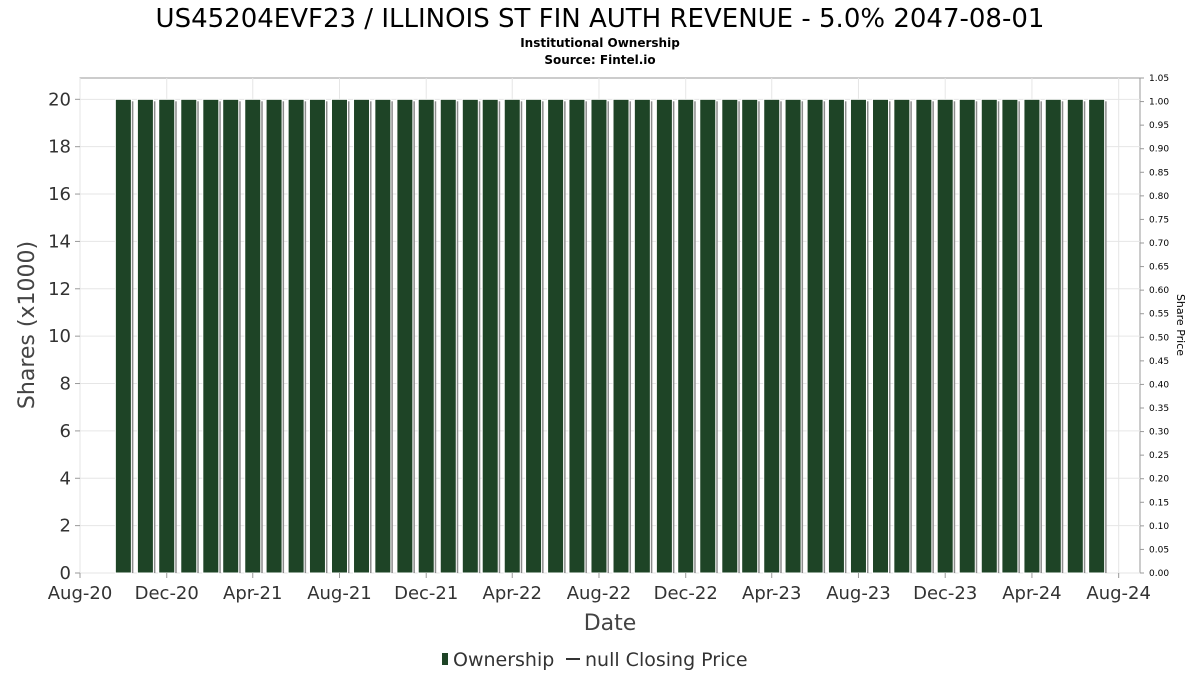  Describe the element at coordinates (666, 660) in the screenshot. I see `legend-price-label: null Closing Price` at that location.